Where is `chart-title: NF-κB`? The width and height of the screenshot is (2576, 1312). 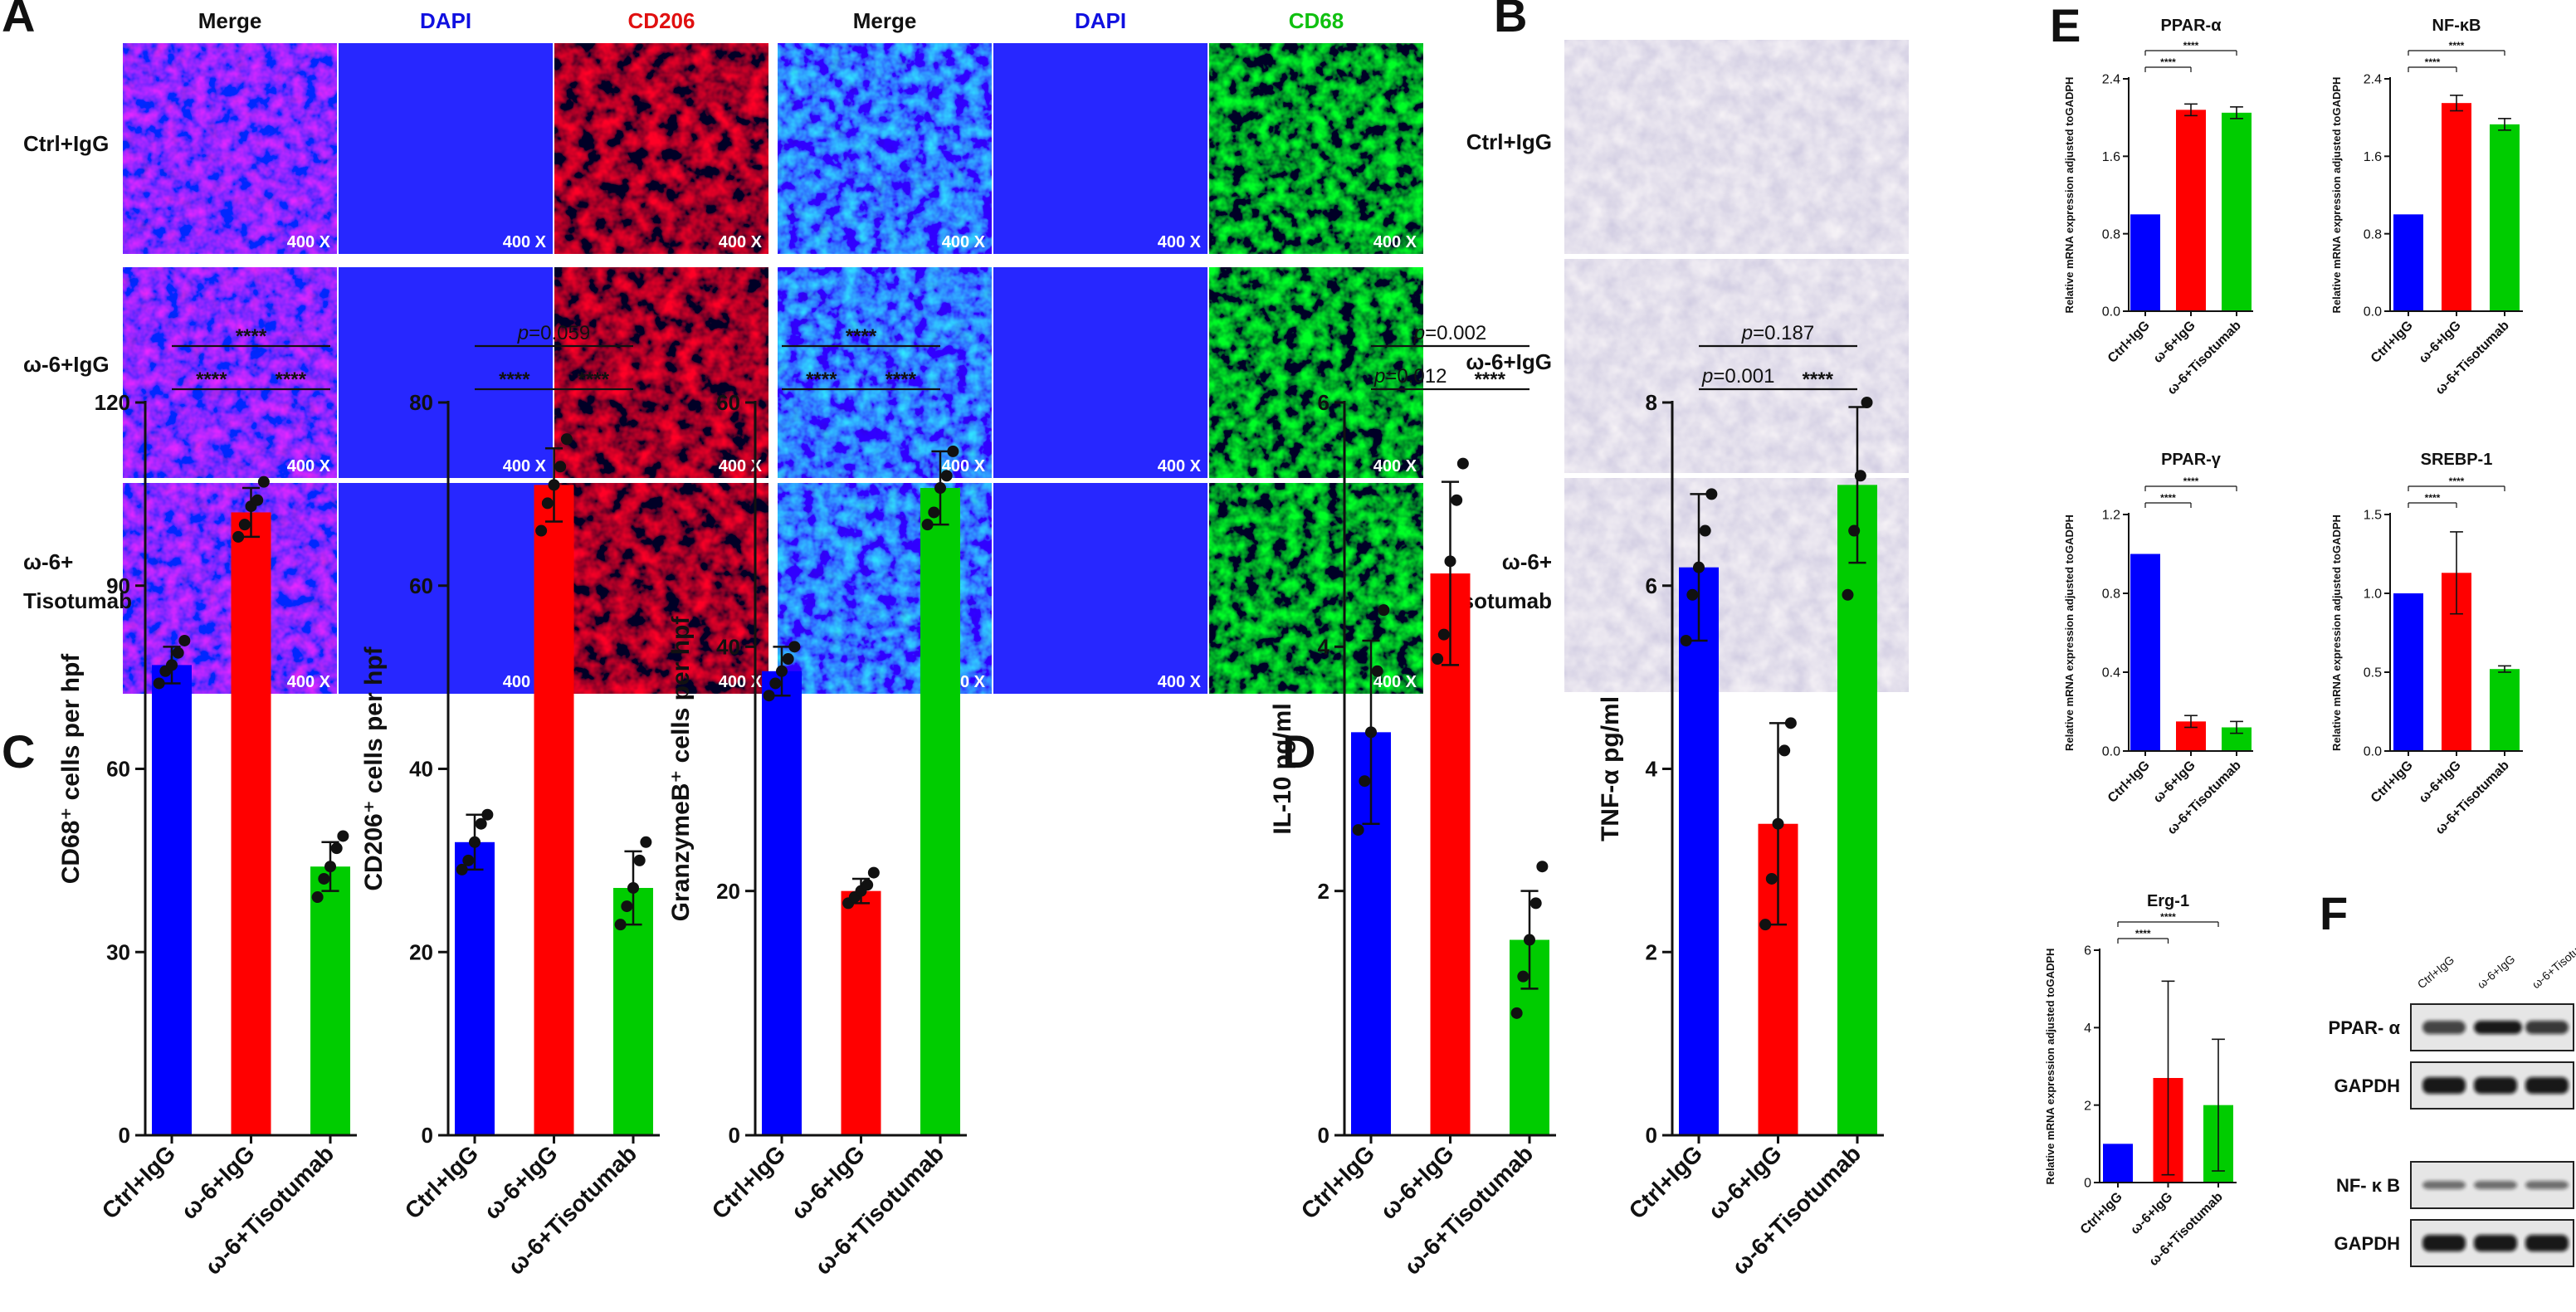
chart-title: NF-κB is located at coordinates (2457, 26).